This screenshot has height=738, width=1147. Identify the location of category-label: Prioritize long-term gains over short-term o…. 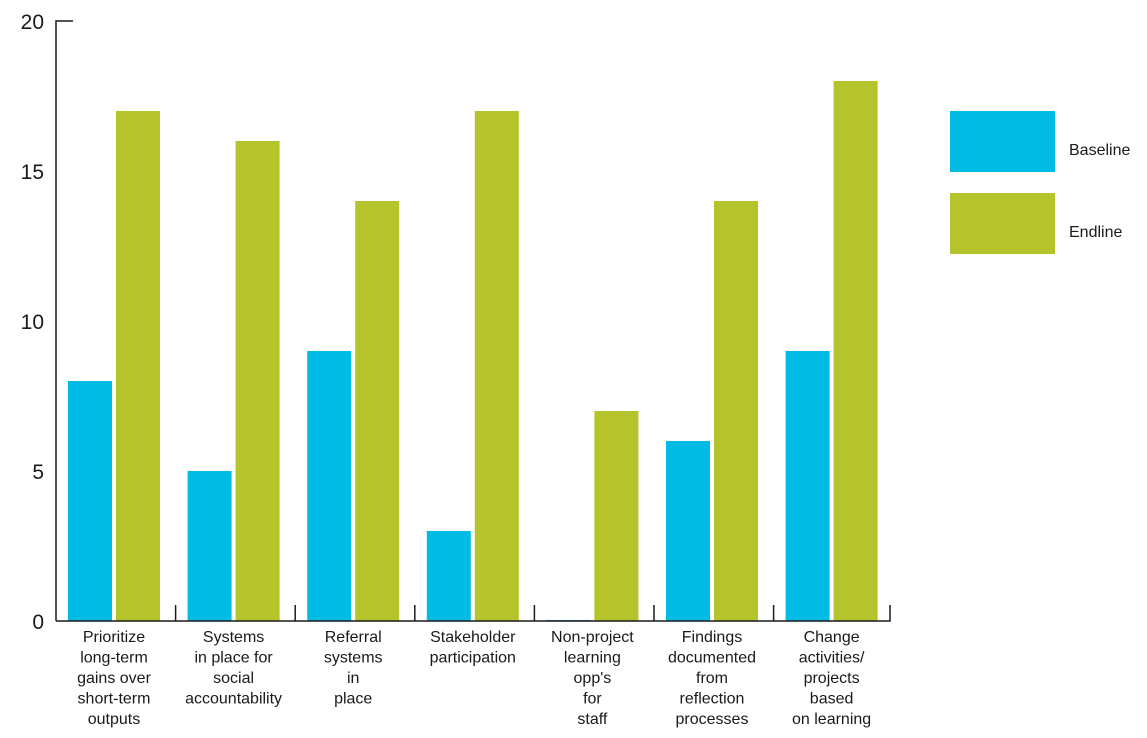
(114, 678).